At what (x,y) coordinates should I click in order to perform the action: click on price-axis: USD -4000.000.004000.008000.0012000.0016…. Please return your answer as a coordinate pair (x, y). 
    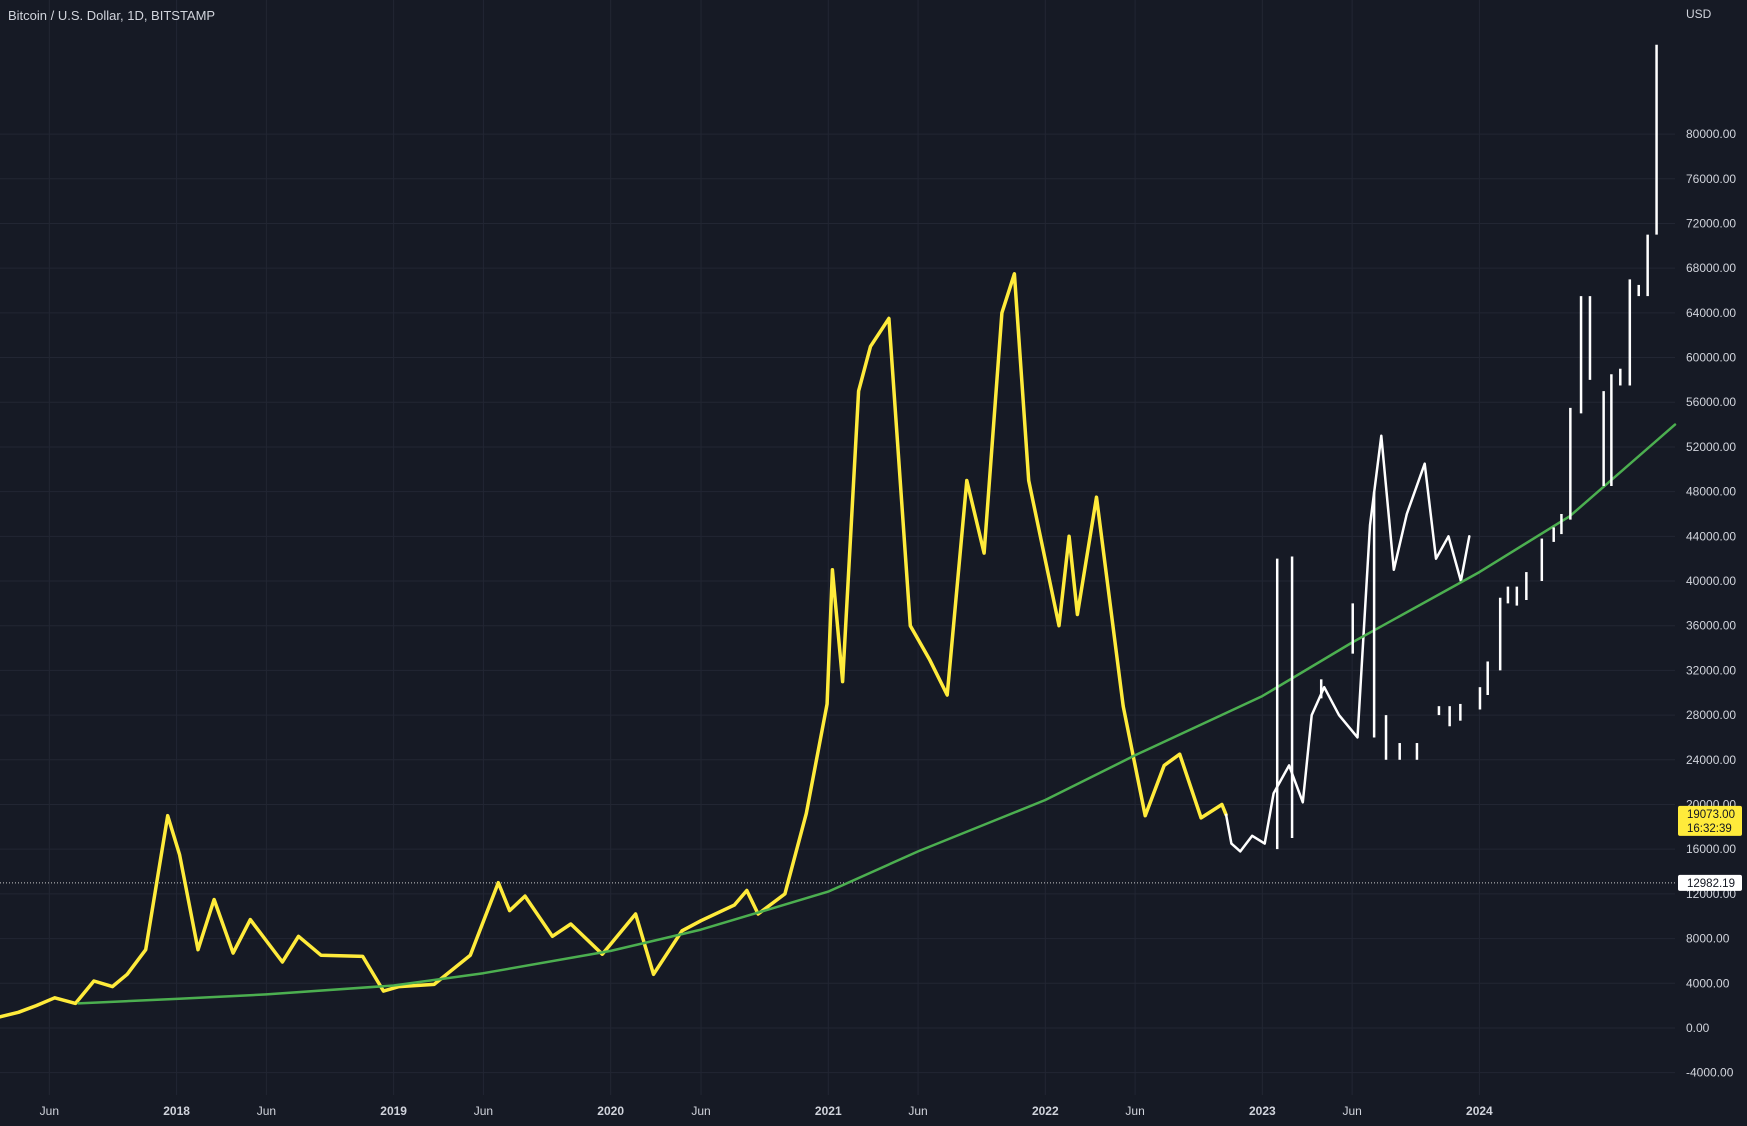
    Looking at the image, I should click on (1711, 543).